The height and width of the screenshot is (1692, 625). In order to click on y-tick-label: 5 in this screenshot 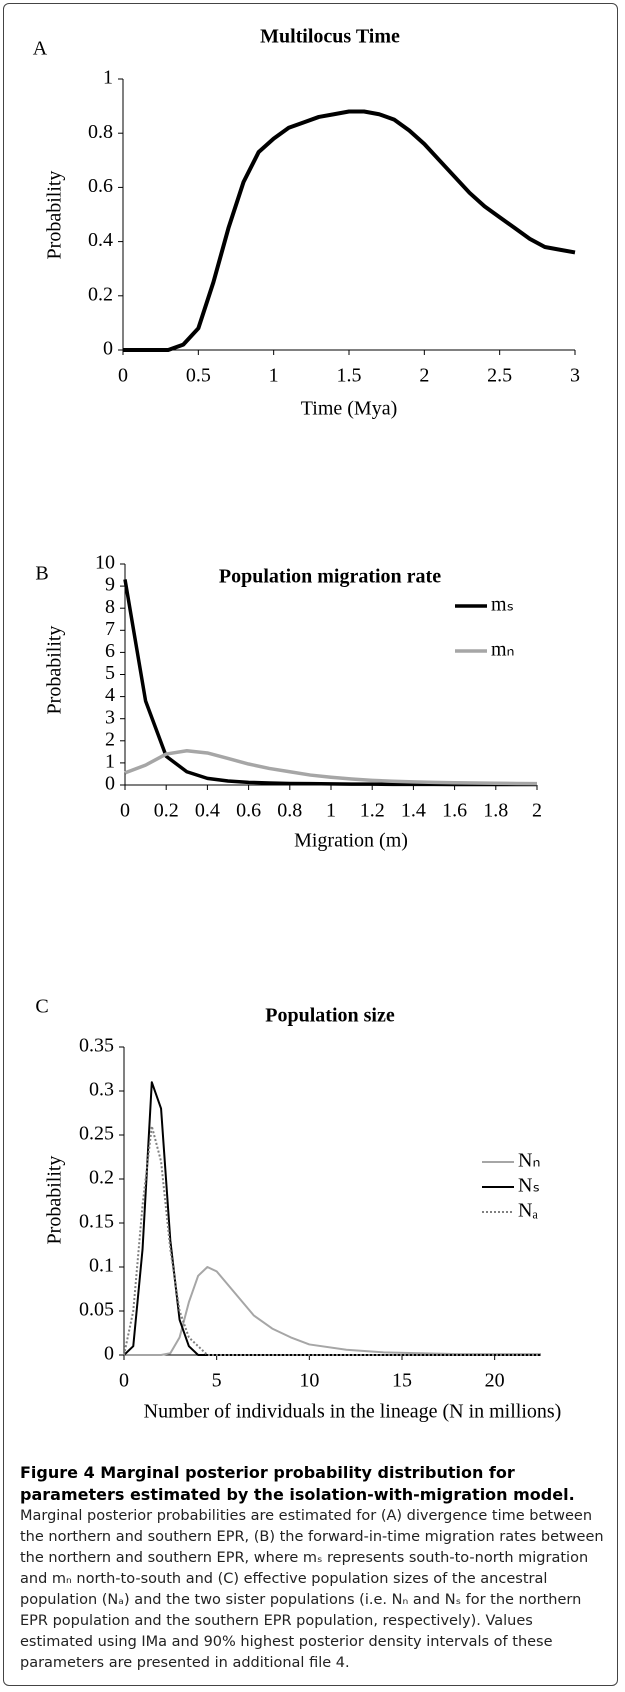, I will do `click(110, 673)`.